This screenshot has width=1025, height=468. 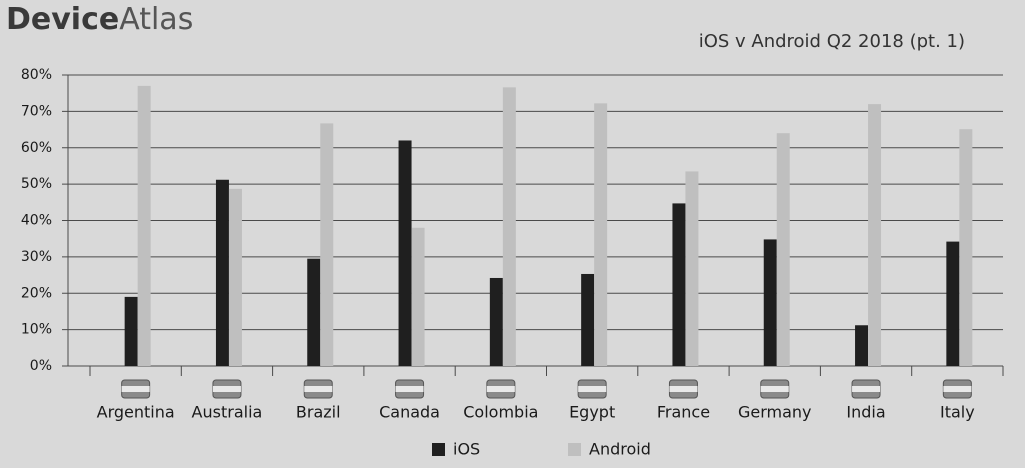 What do you see at coordinates (41, 366) in the screenshot?
I see `y-tick-label: 0%` at bounding box center [41, 366].